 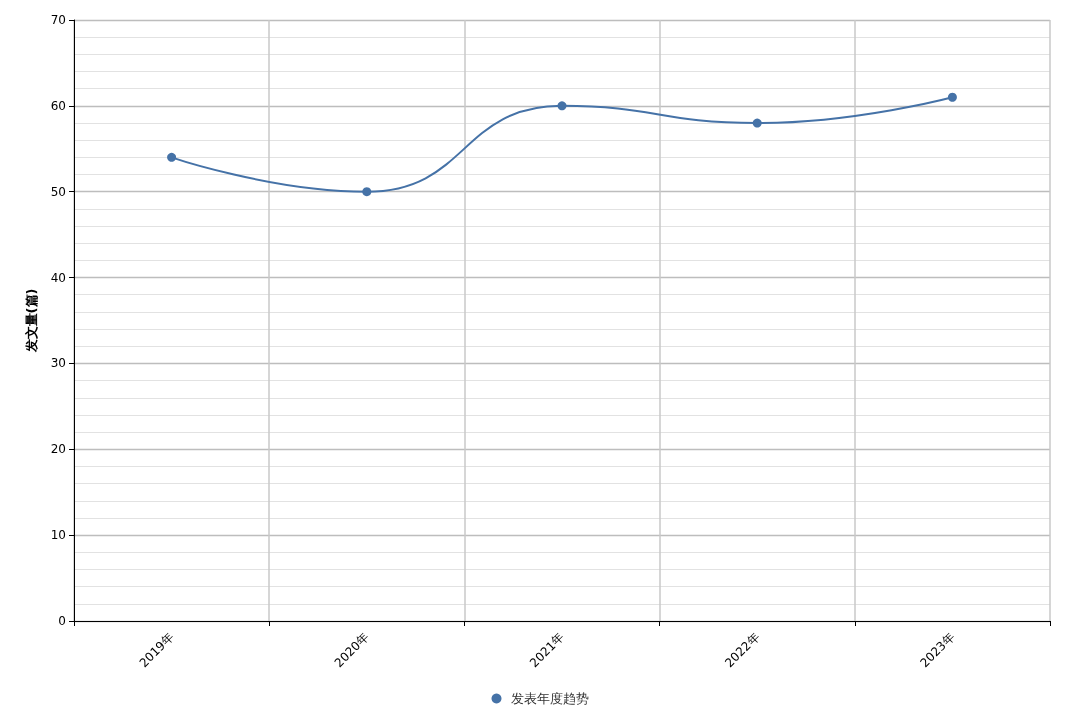 I want to click on y-tick-label: 40, so click(x=58, y=277).